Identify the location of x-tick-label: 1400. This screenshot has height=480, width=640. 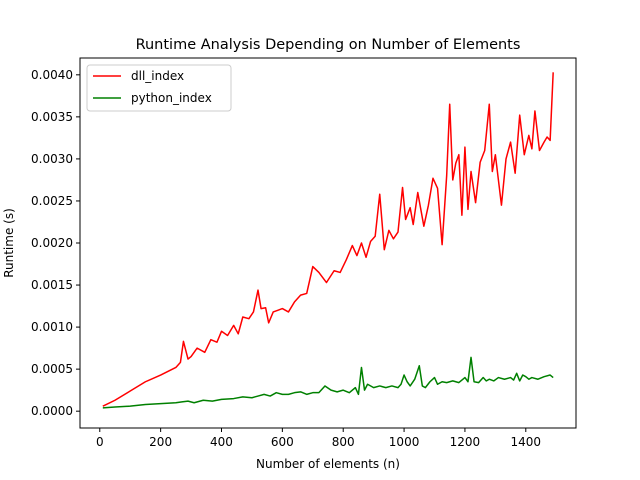
(526, 442).